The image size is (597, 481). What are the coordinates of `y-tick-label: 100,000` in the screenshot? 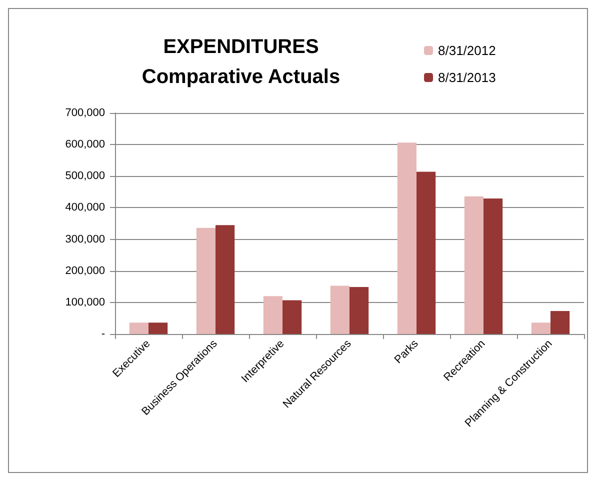 It's located at (85, 302).